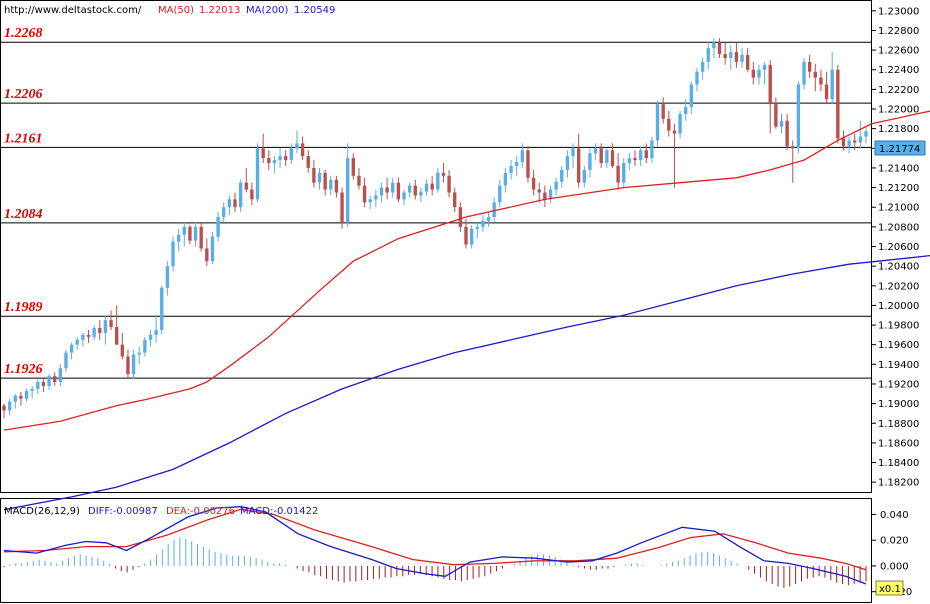 This screenshot has height=604, width=930. What do you see at coordinates (23, 214) in the screenshot?
I see `level-label: 1.2084` at bounding box center [23, 214].